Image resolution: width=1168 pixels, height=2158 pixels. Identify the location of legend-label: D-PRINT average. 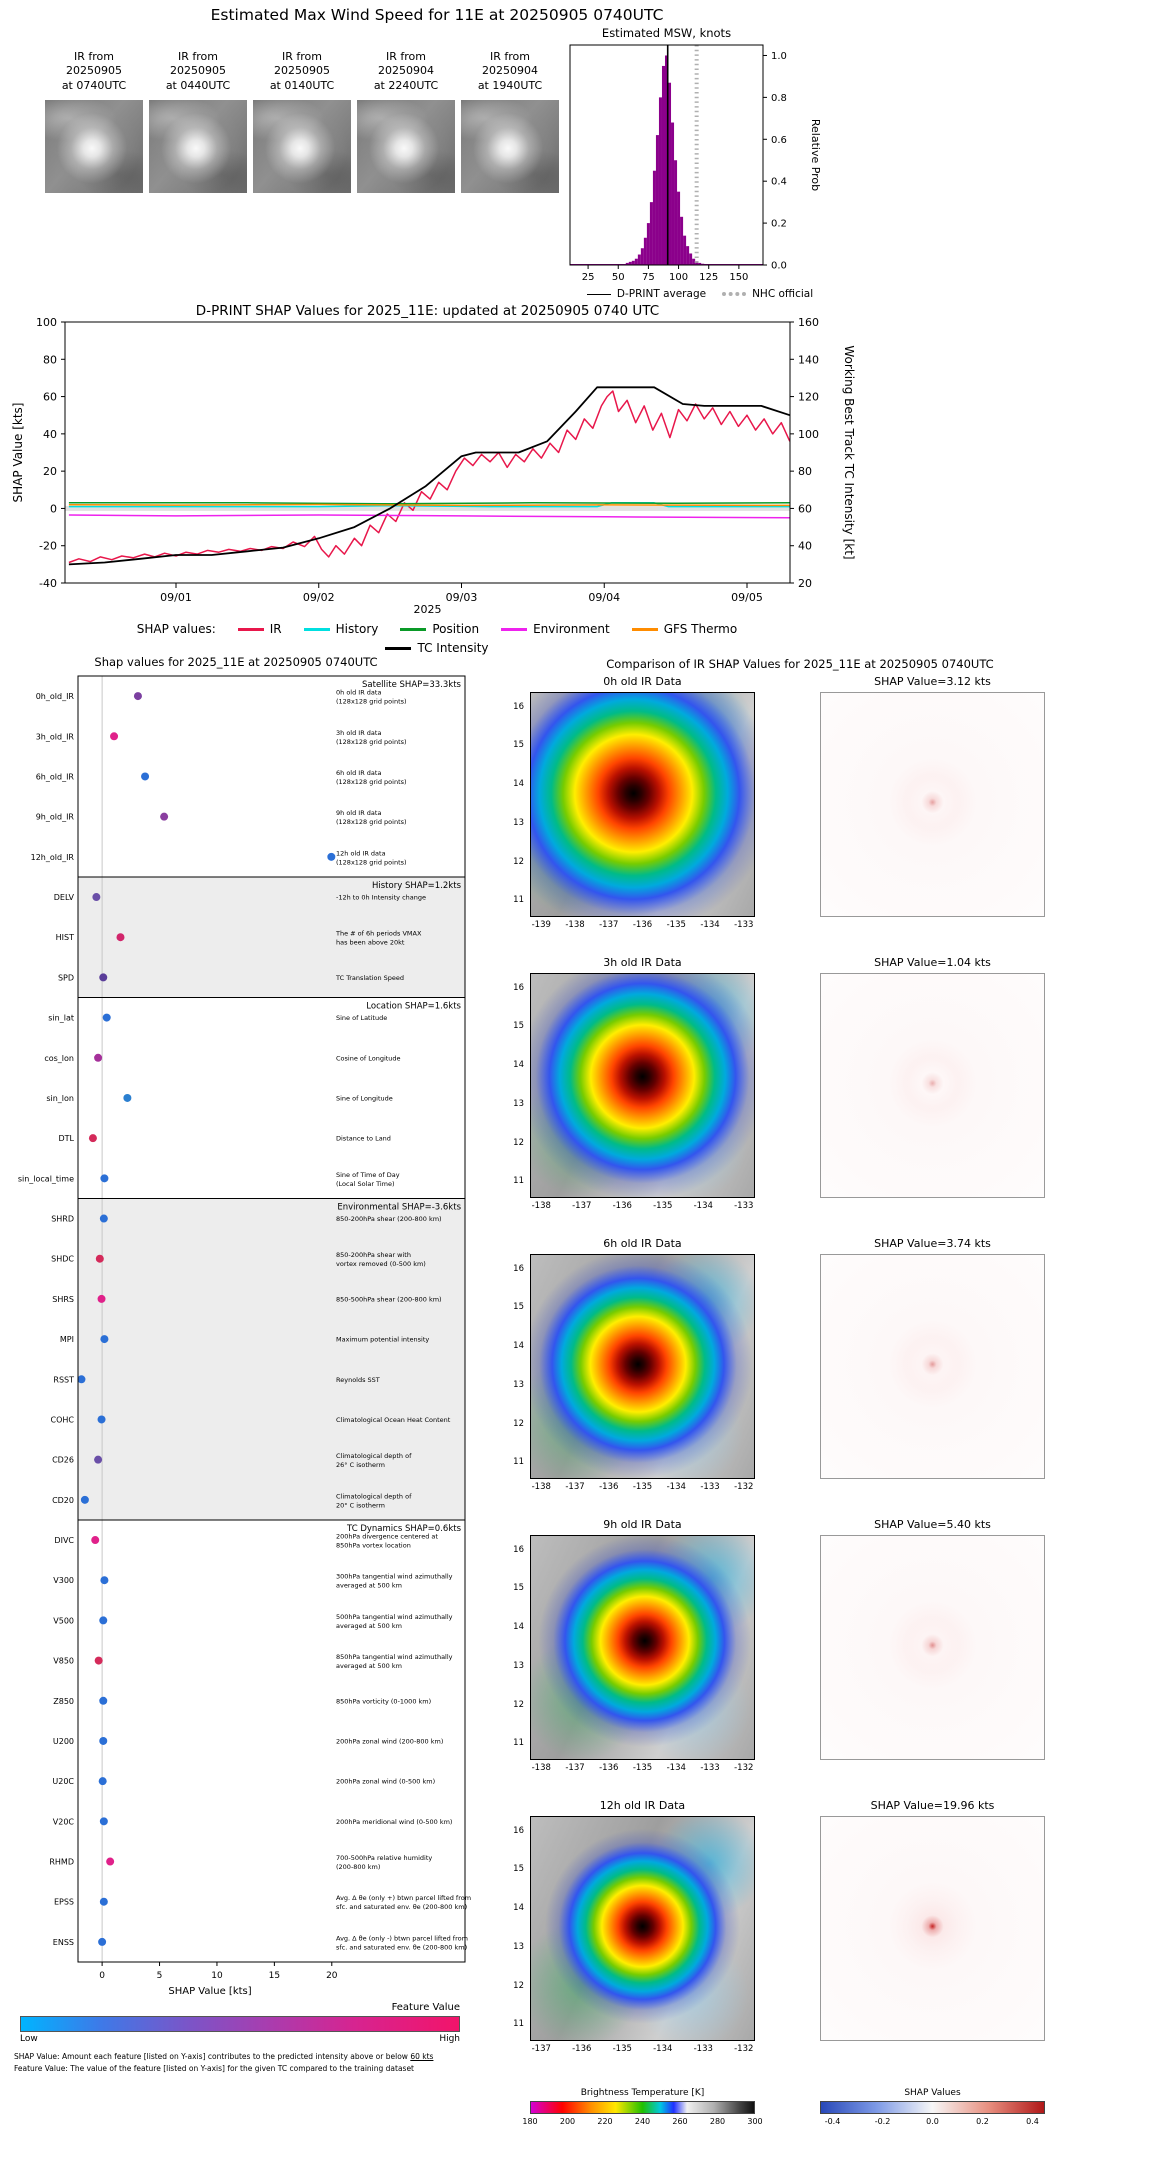
(661, 294).